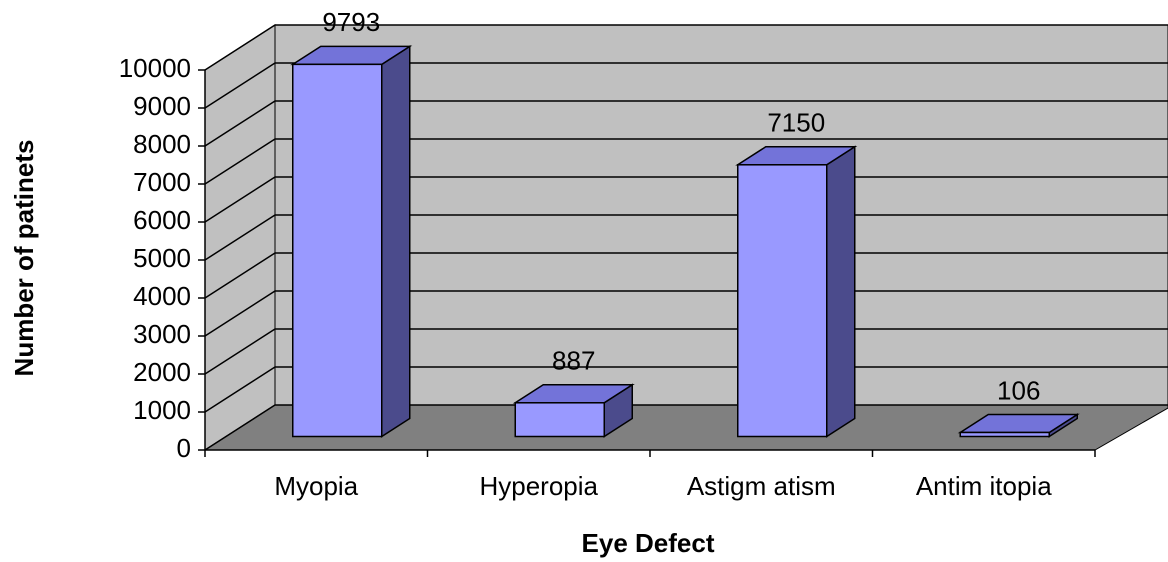 The width and height of the screenshot is (1168, 562). Describe the element at coordinates (162, 182) in the screenshot. I see `y-tick-label: 7000` at that location.